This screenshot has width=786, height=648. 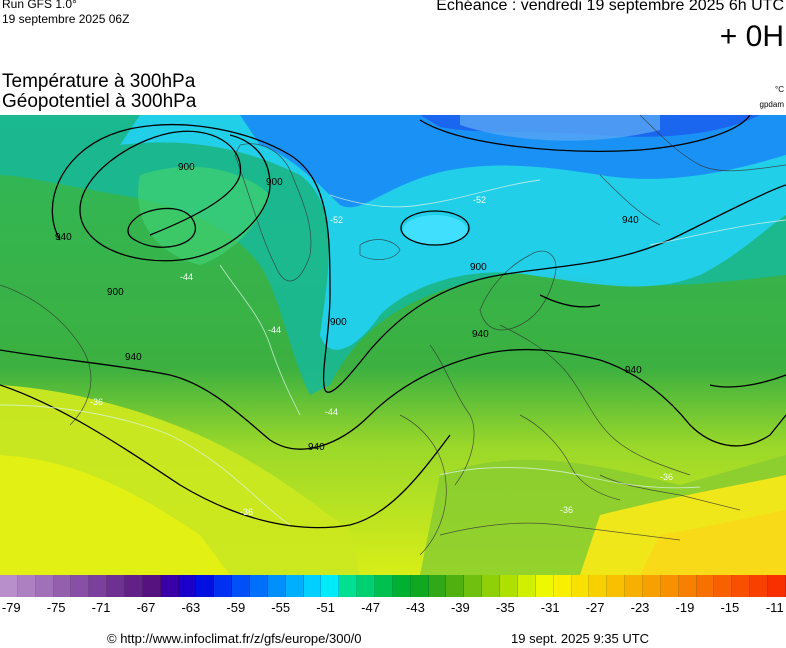 I want to click on colorbar-tick-label: -27, so click(x=595, y=607).